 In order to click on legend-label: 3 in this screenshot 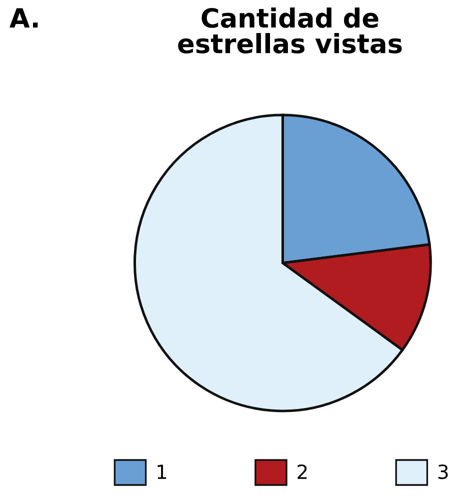, I will do `click(443, 472)`.